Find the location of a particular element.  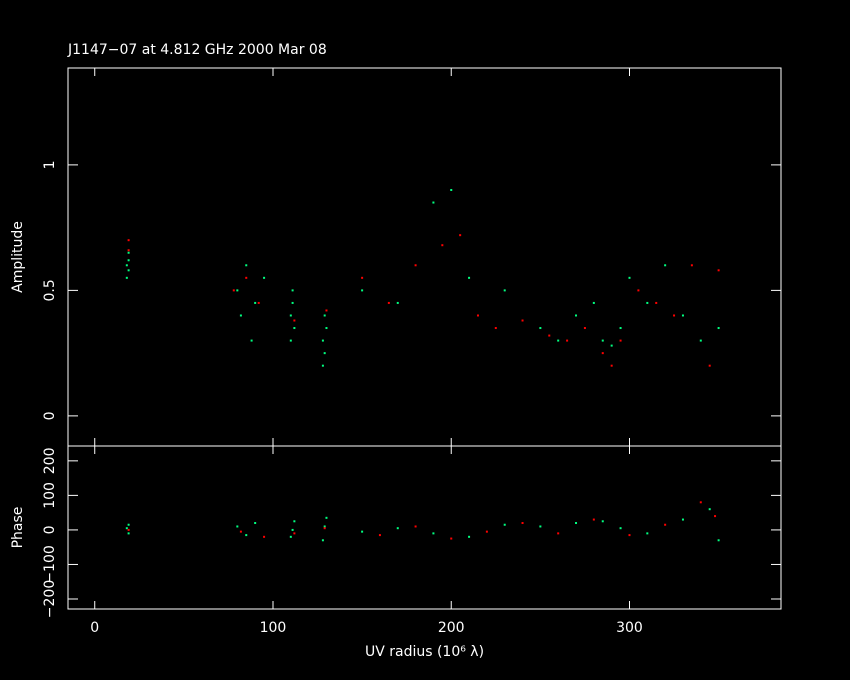

x-tick-label: 0 is located at coordinates (94, 628).